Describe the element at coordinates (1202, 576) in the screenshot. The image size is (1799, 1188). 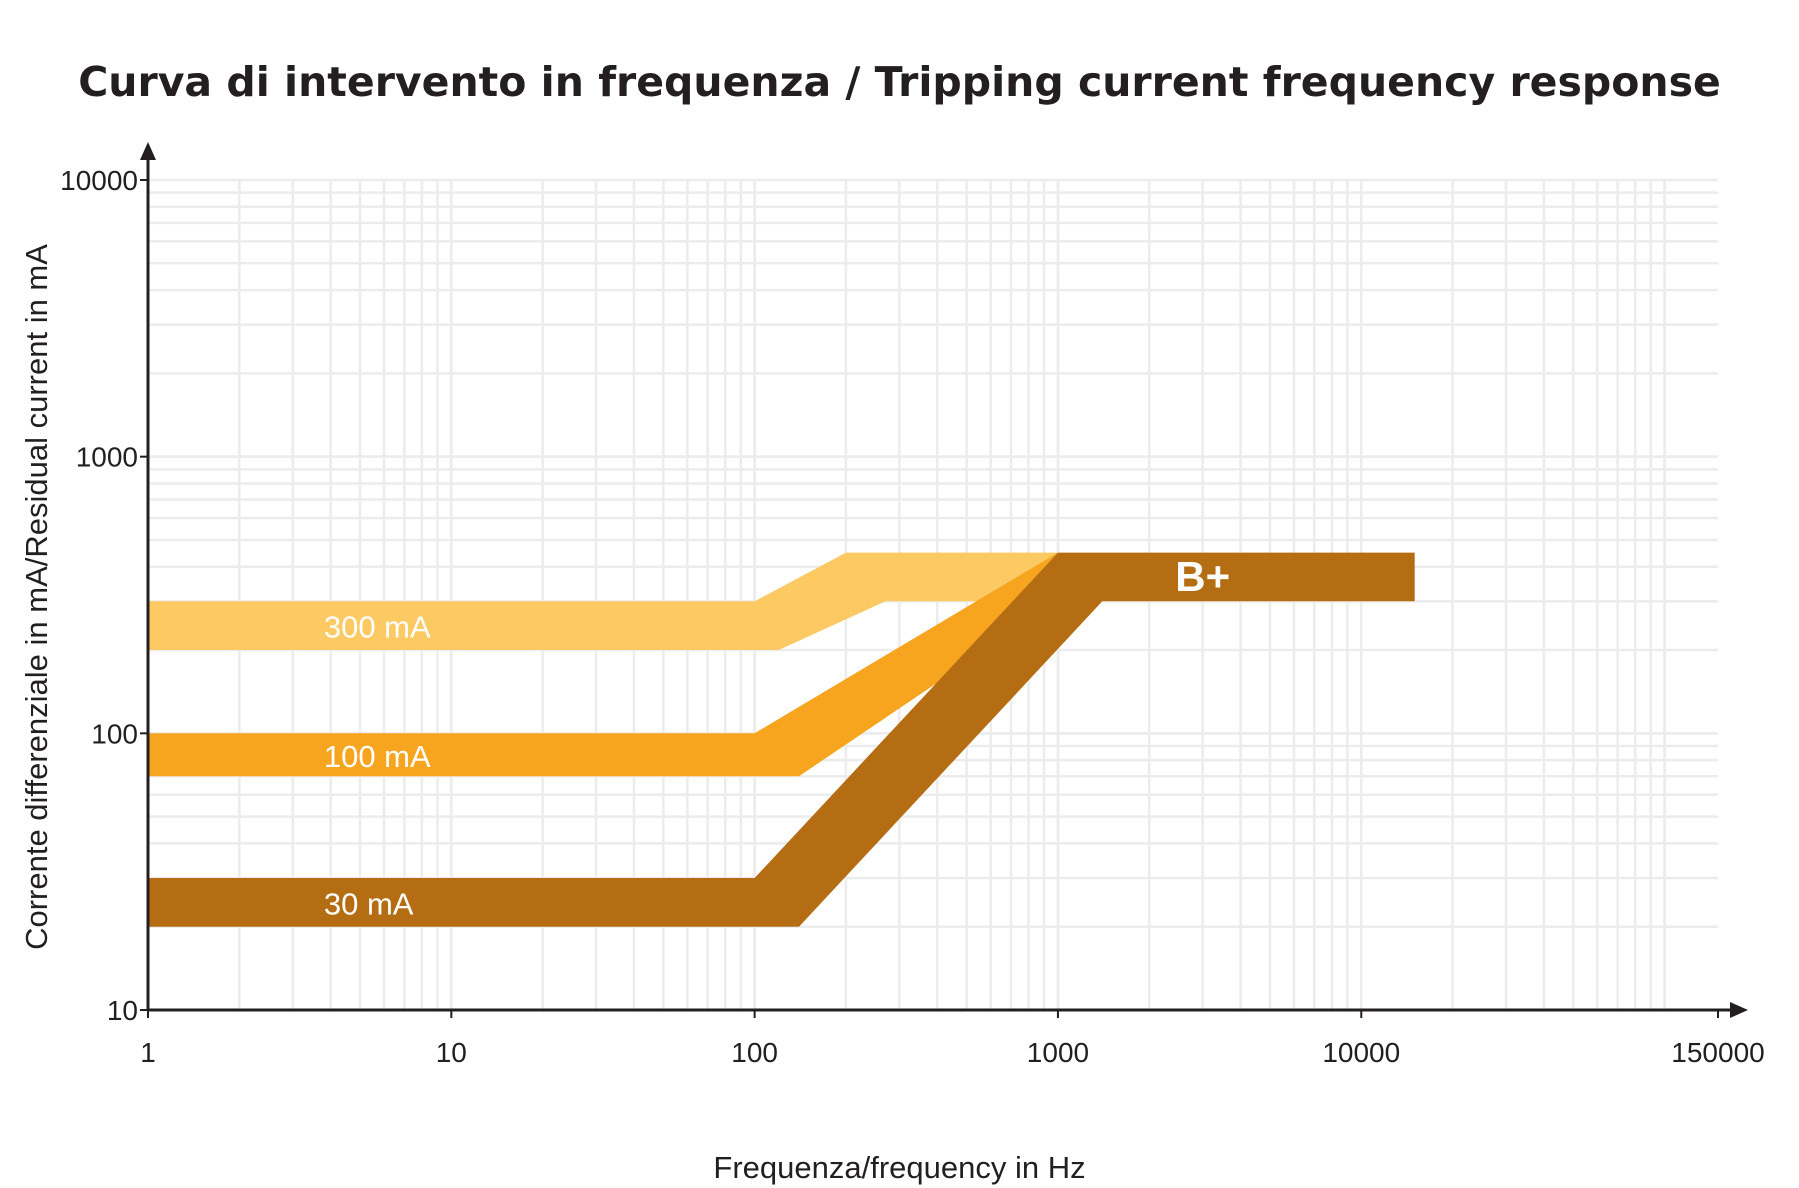
I see `annotation-label: B+` at that location.